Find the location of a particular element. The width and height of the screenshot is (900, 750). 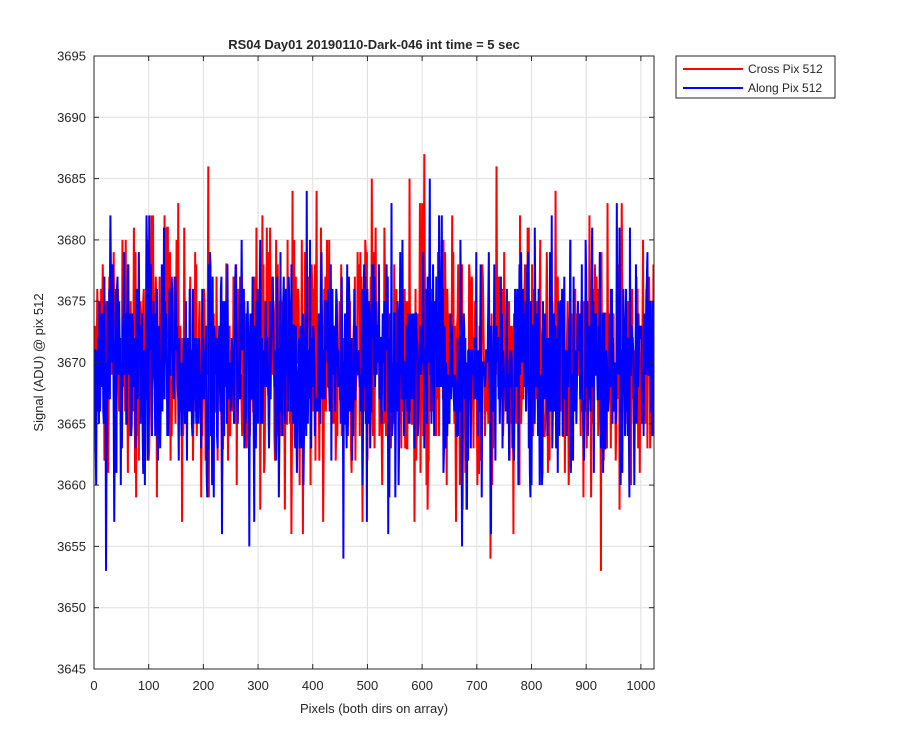

legend-label-cross: Cross Pix 512 is located at coordinates (785, 69).